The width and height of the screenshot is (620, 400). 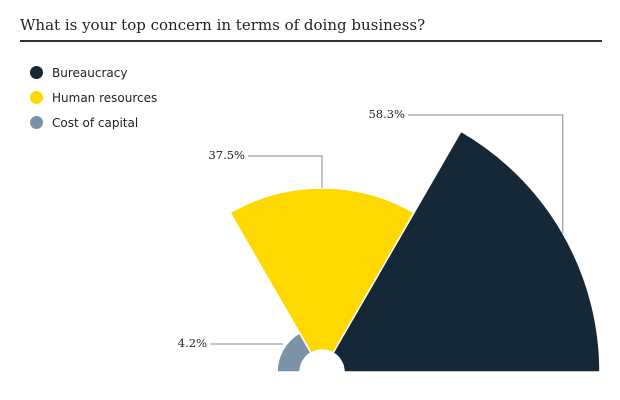 I want to click on legend-label: Human resources, so click(x=105, y=97).